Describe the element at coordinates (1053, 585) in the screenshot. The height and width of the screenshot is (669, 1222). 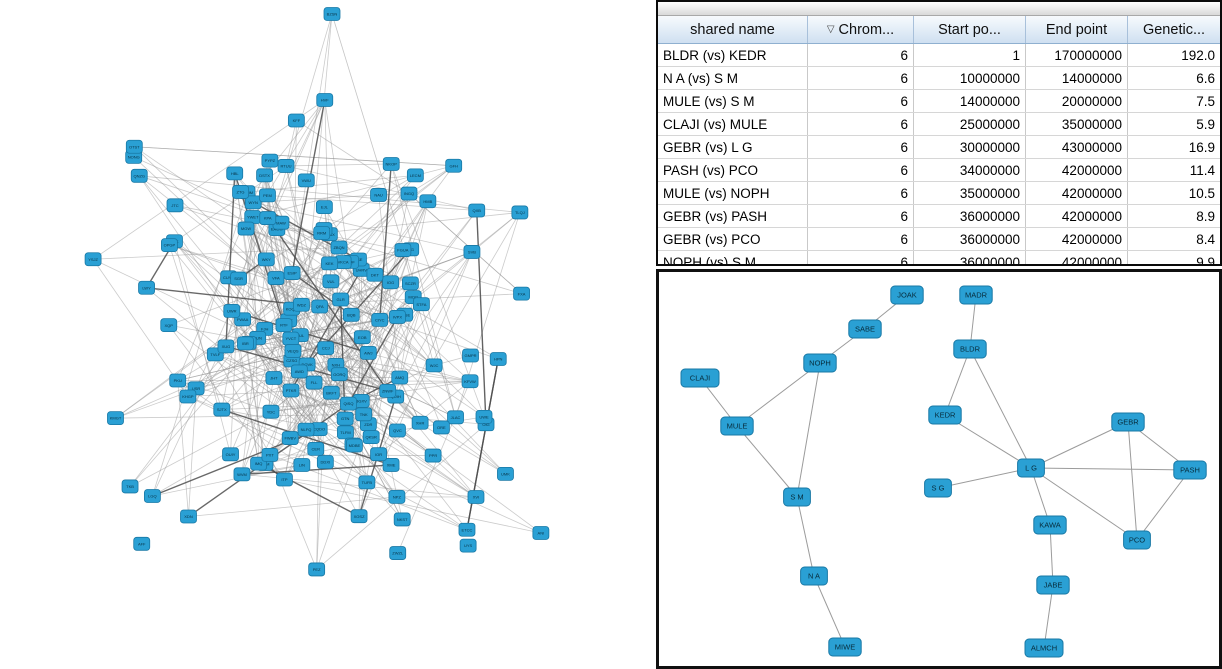
I see `network-node-jabe: JABE` at that location.